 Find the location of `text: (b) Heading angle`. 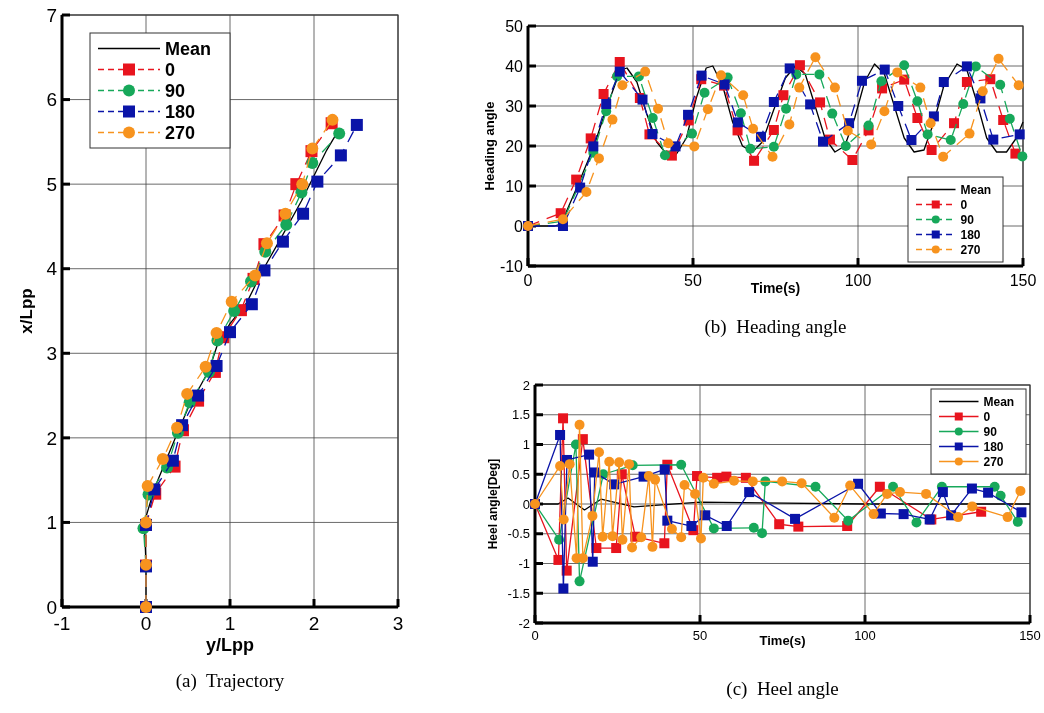

text: (b) Heading angle is located at coordinates (775, 327).